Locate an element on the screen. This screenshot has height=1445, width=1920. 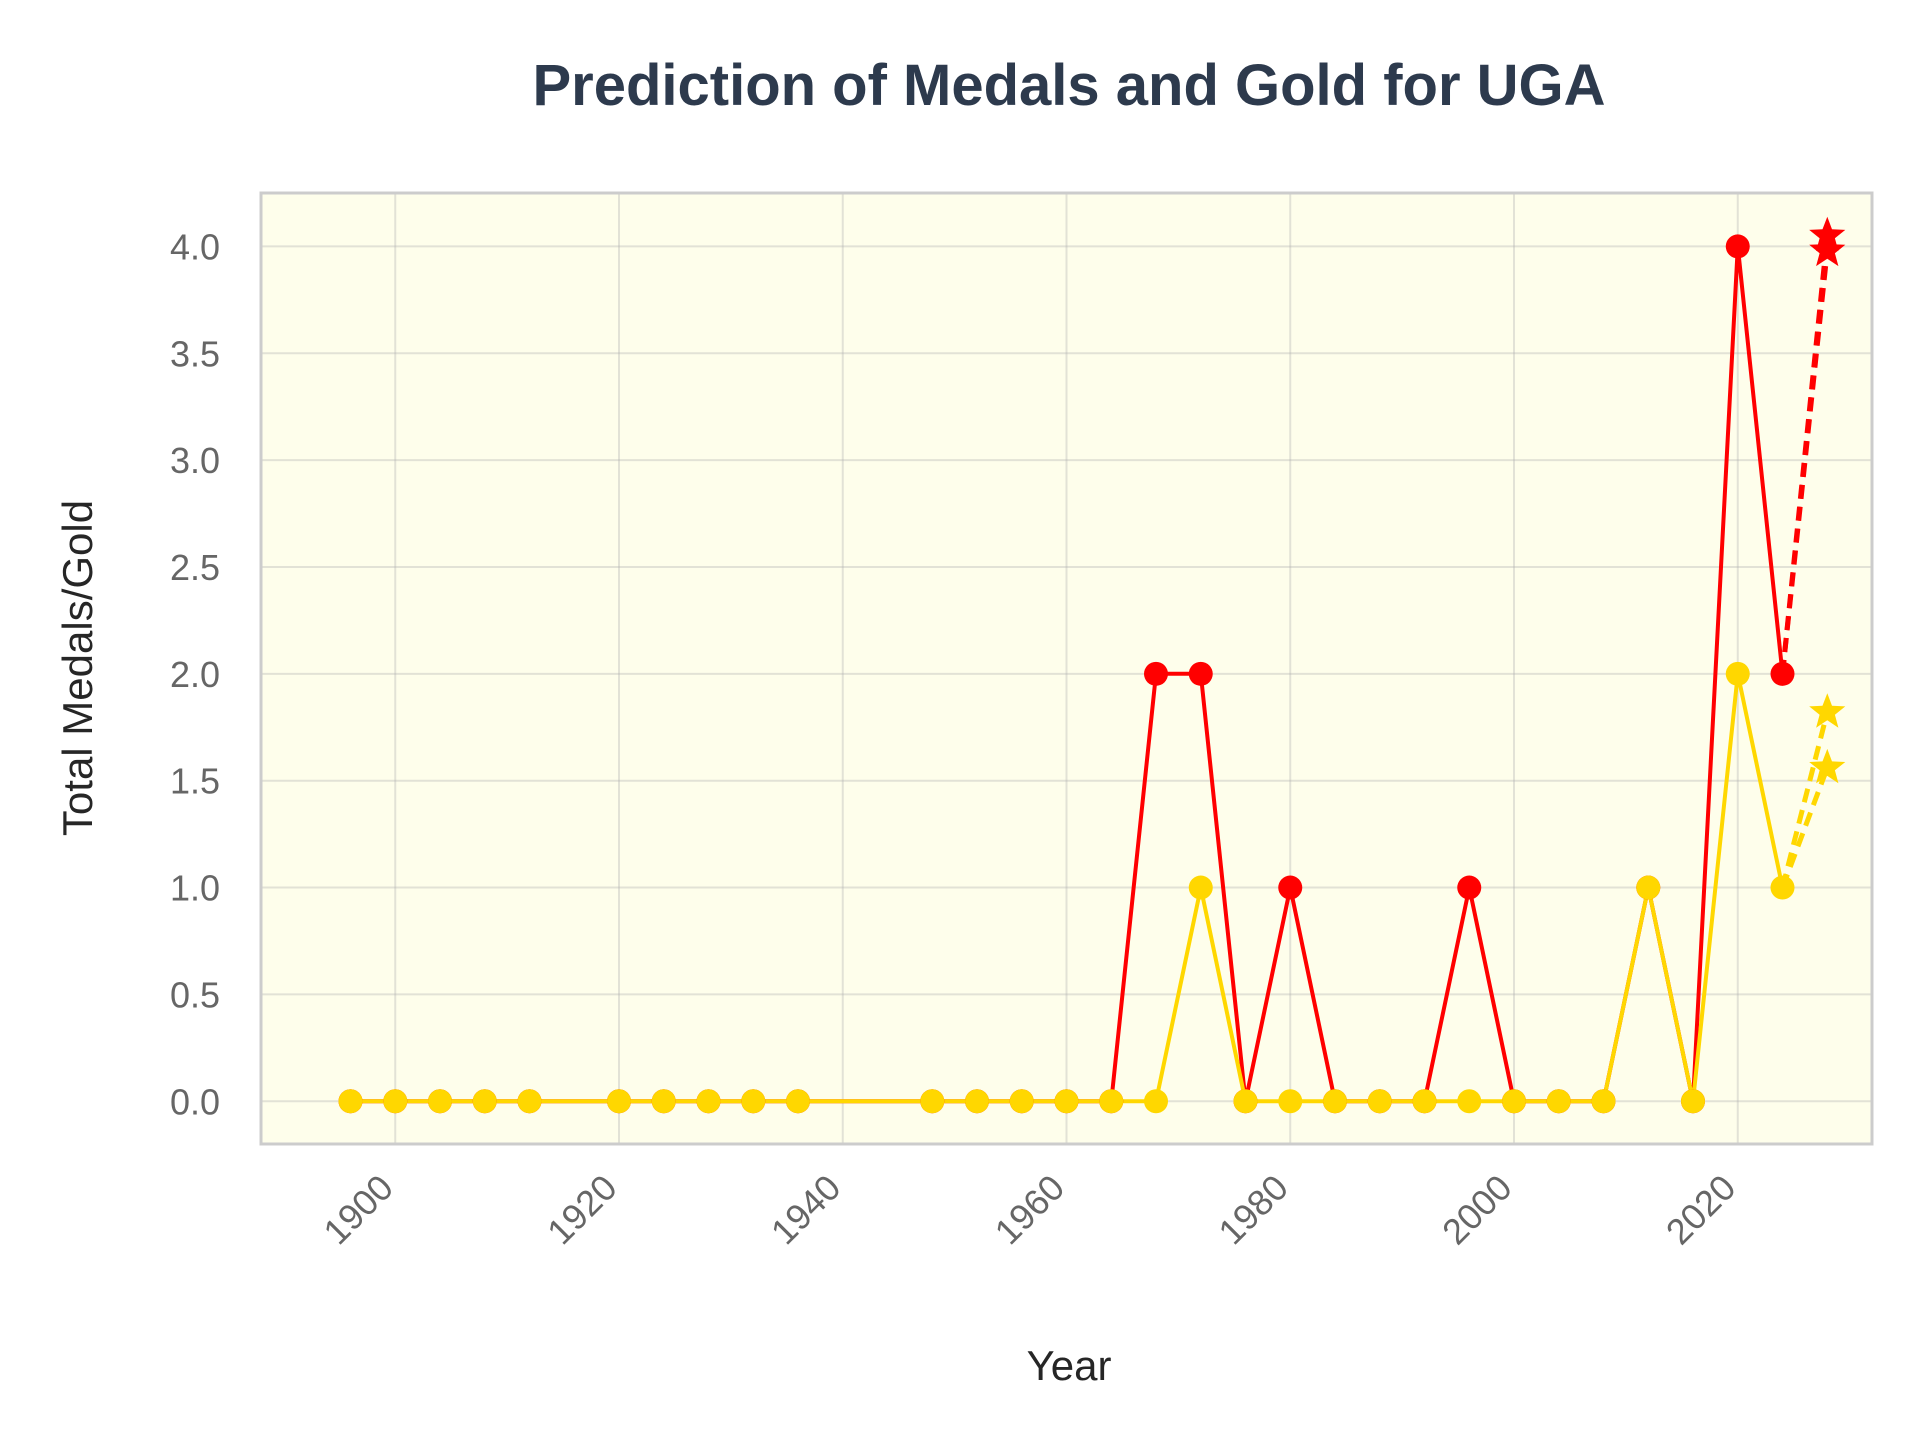
x-axis-label: Year is located at coordinates (1069, 1365).